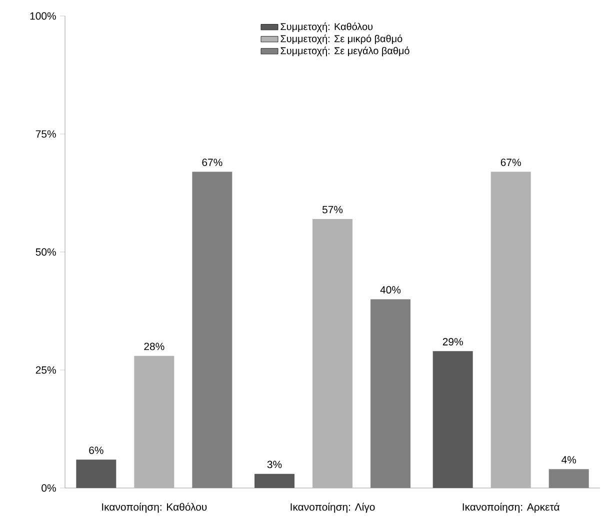 Image resolution: width=606 pixels, height=529 pixels. What do you see at coordinates (154, 346) in the screenshot?
I see `data-label: 28%` at bounding box center [154, 346].